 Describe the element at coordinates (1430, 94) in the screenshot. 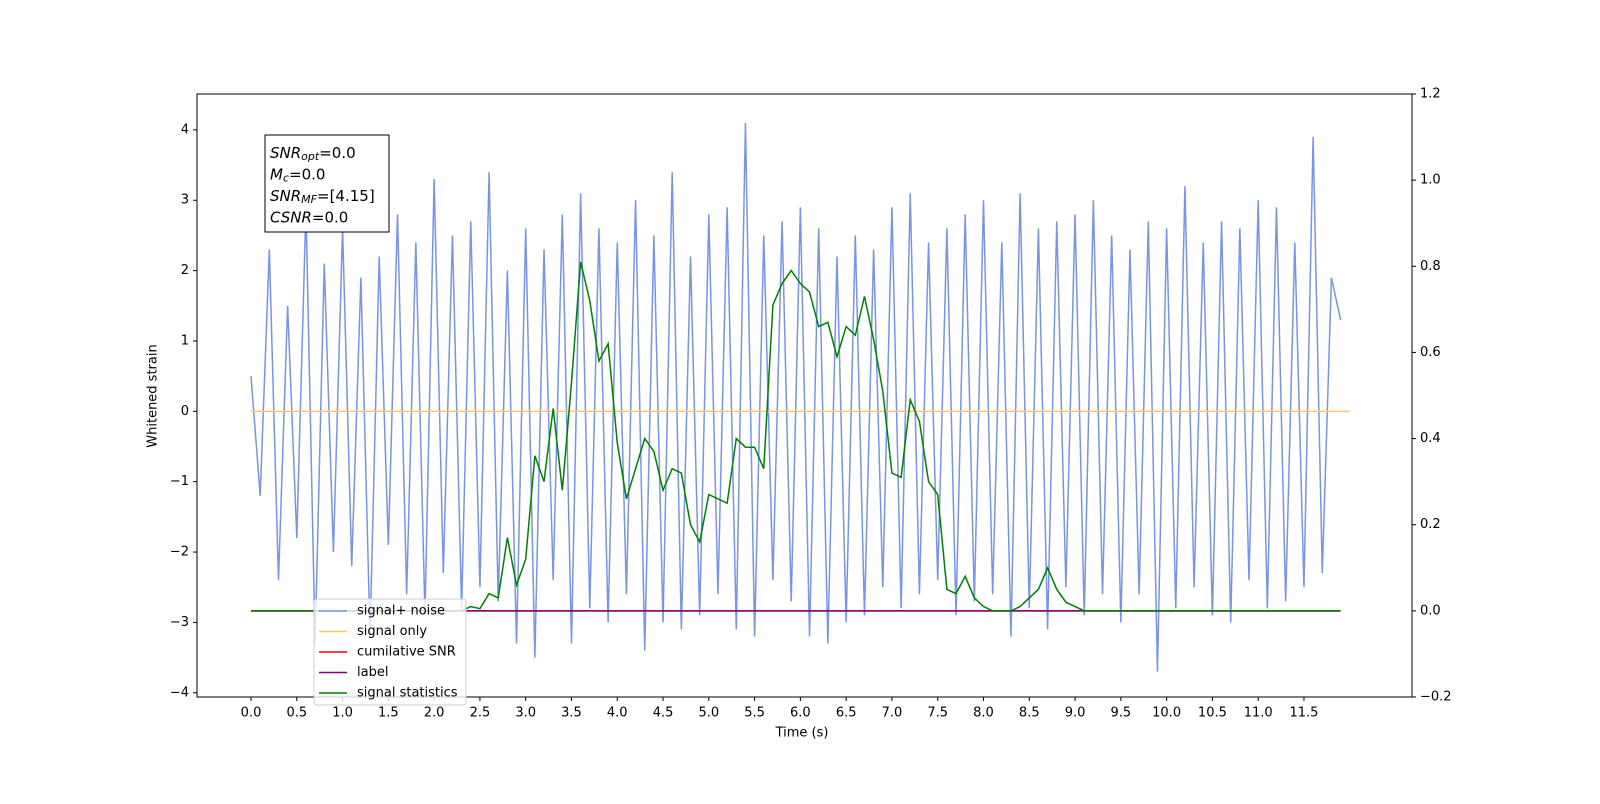

I see `y2-tick-label: 1.2` at that location.